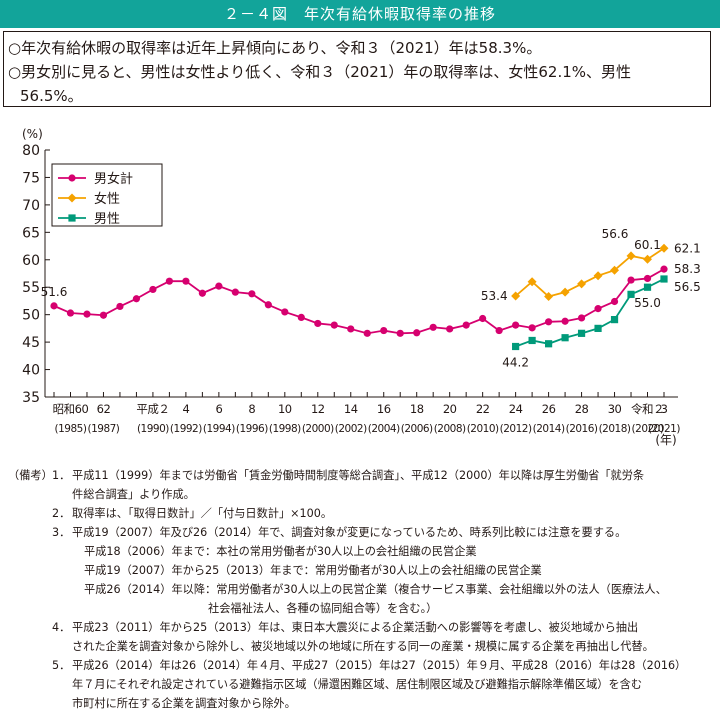 This screenshot has height=713, width=720. What do you see at coordinates (251, 409) in the screenshot?
I see `x-tick-label: 8` at bounding box center [251, 409].